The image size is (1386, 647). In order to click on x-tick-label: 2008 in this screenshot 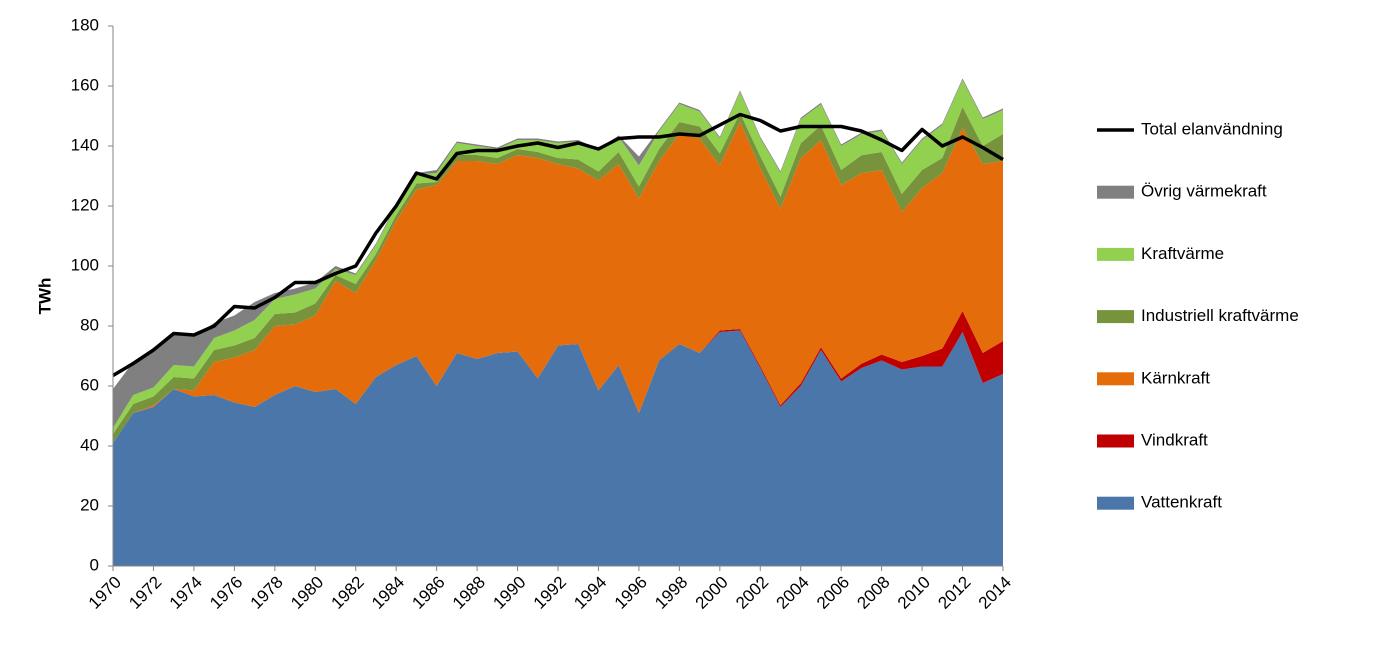, I will do `click(873, 593)`.